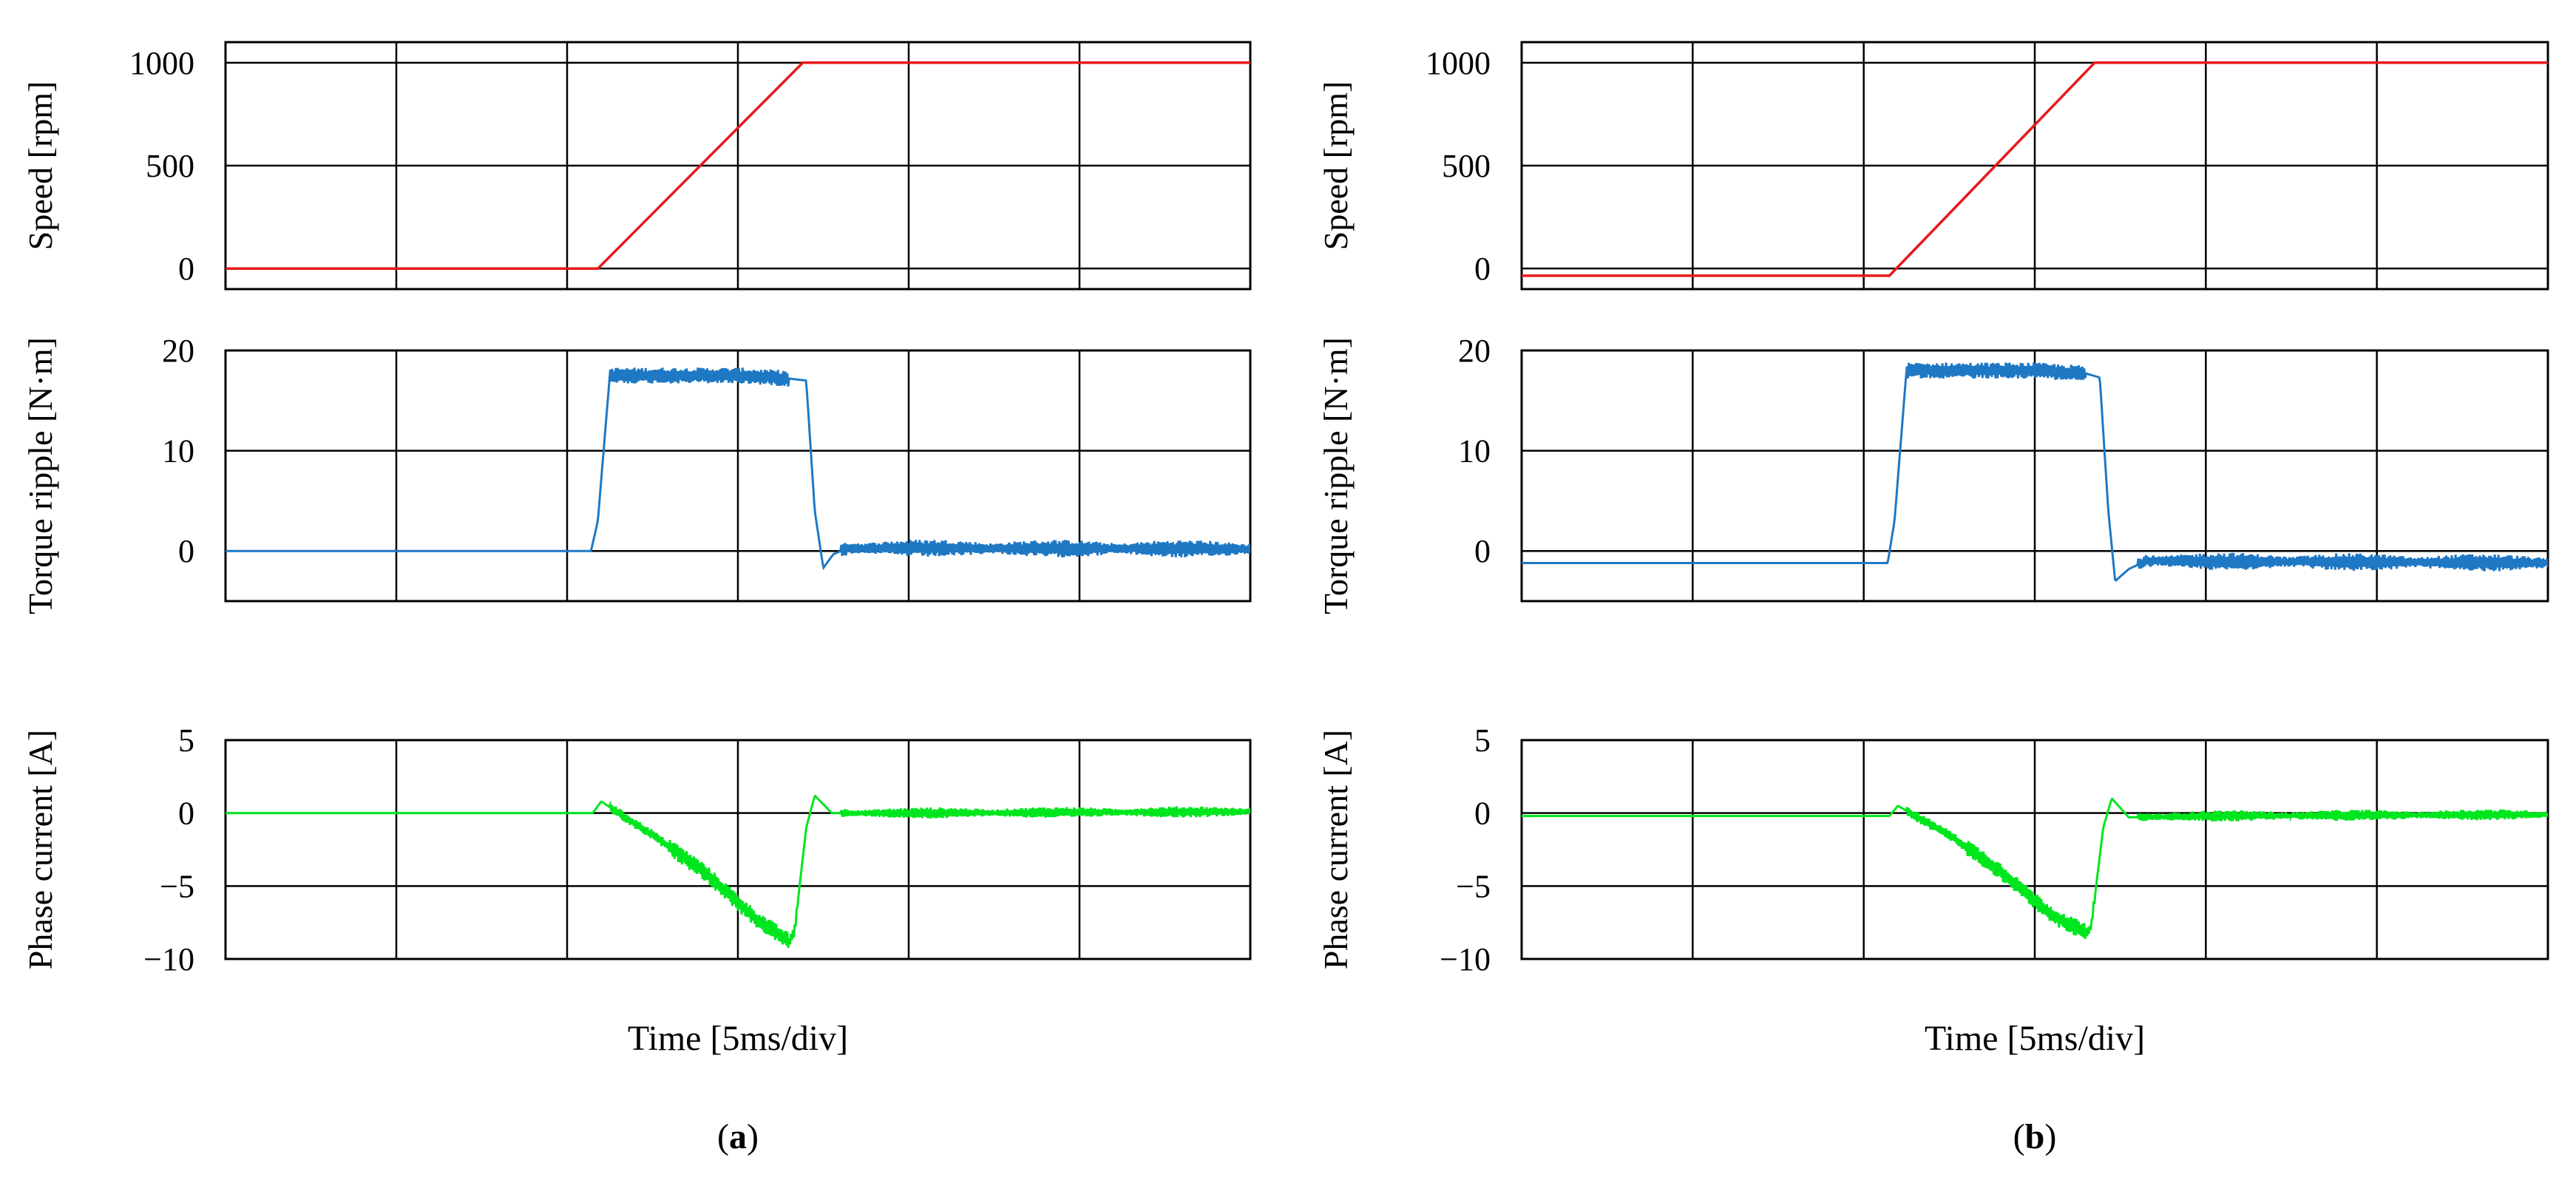  I want to click on panel-label-letter: a, so click(738, 1136).